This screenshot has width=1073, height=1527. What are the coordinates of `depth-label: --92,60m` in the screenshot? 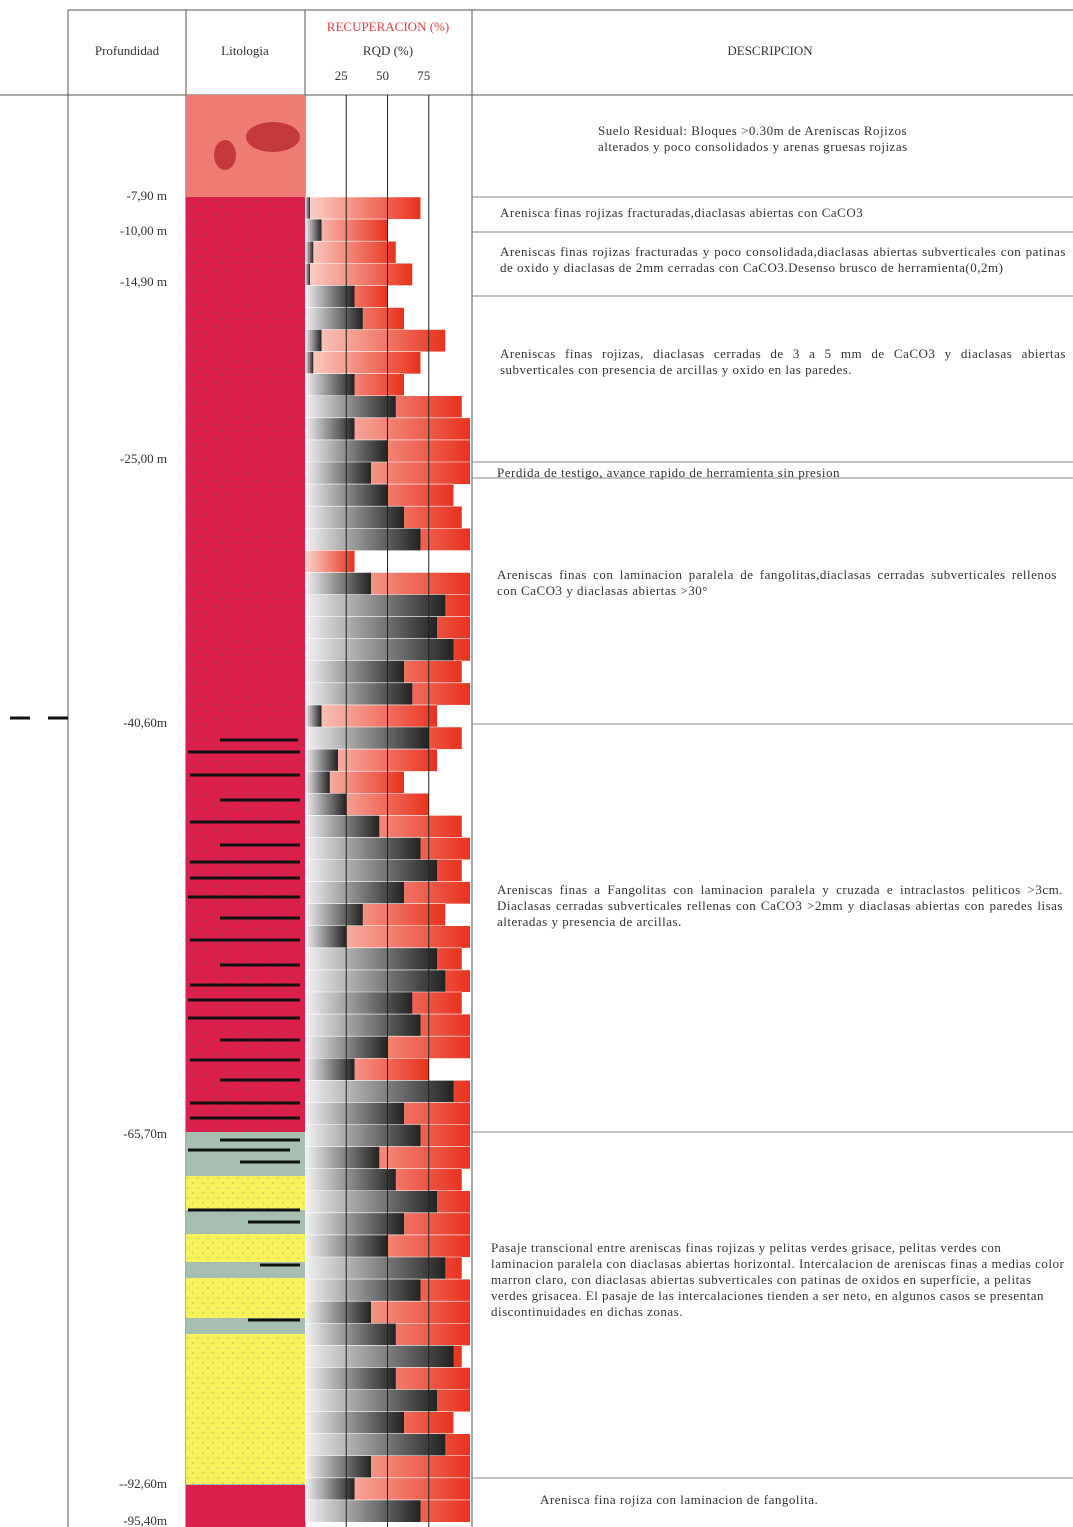 It's located at (143, 1483).